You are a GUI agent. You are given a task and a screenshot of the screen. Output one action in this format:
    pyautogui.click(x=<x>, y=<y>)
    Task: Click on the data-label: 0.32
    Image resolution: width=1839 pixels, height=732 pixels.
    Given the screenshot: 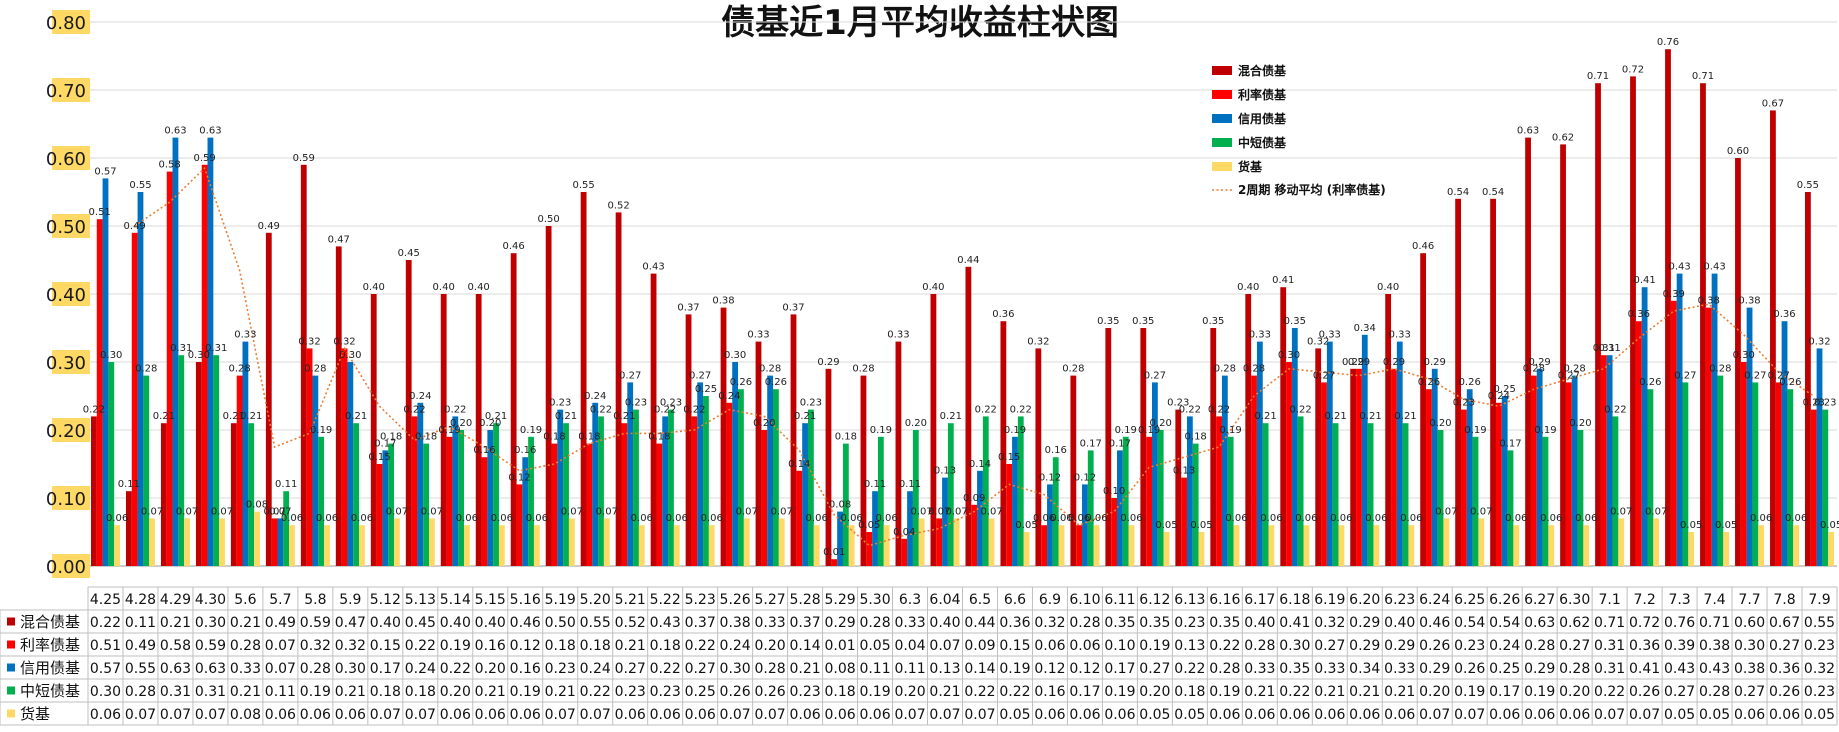 What is the action you would take?
    pyautogui.click(x=1038, y=341)
    